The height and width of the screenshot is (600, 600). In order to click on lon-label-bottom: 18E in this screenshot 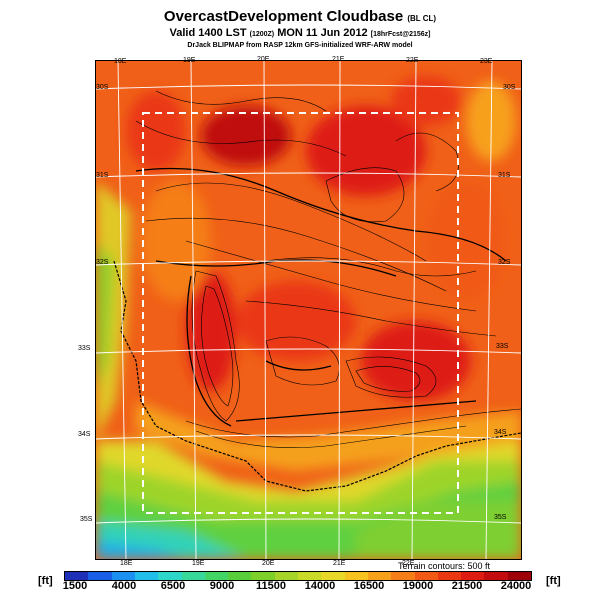, I will do `click(126, 563)`.